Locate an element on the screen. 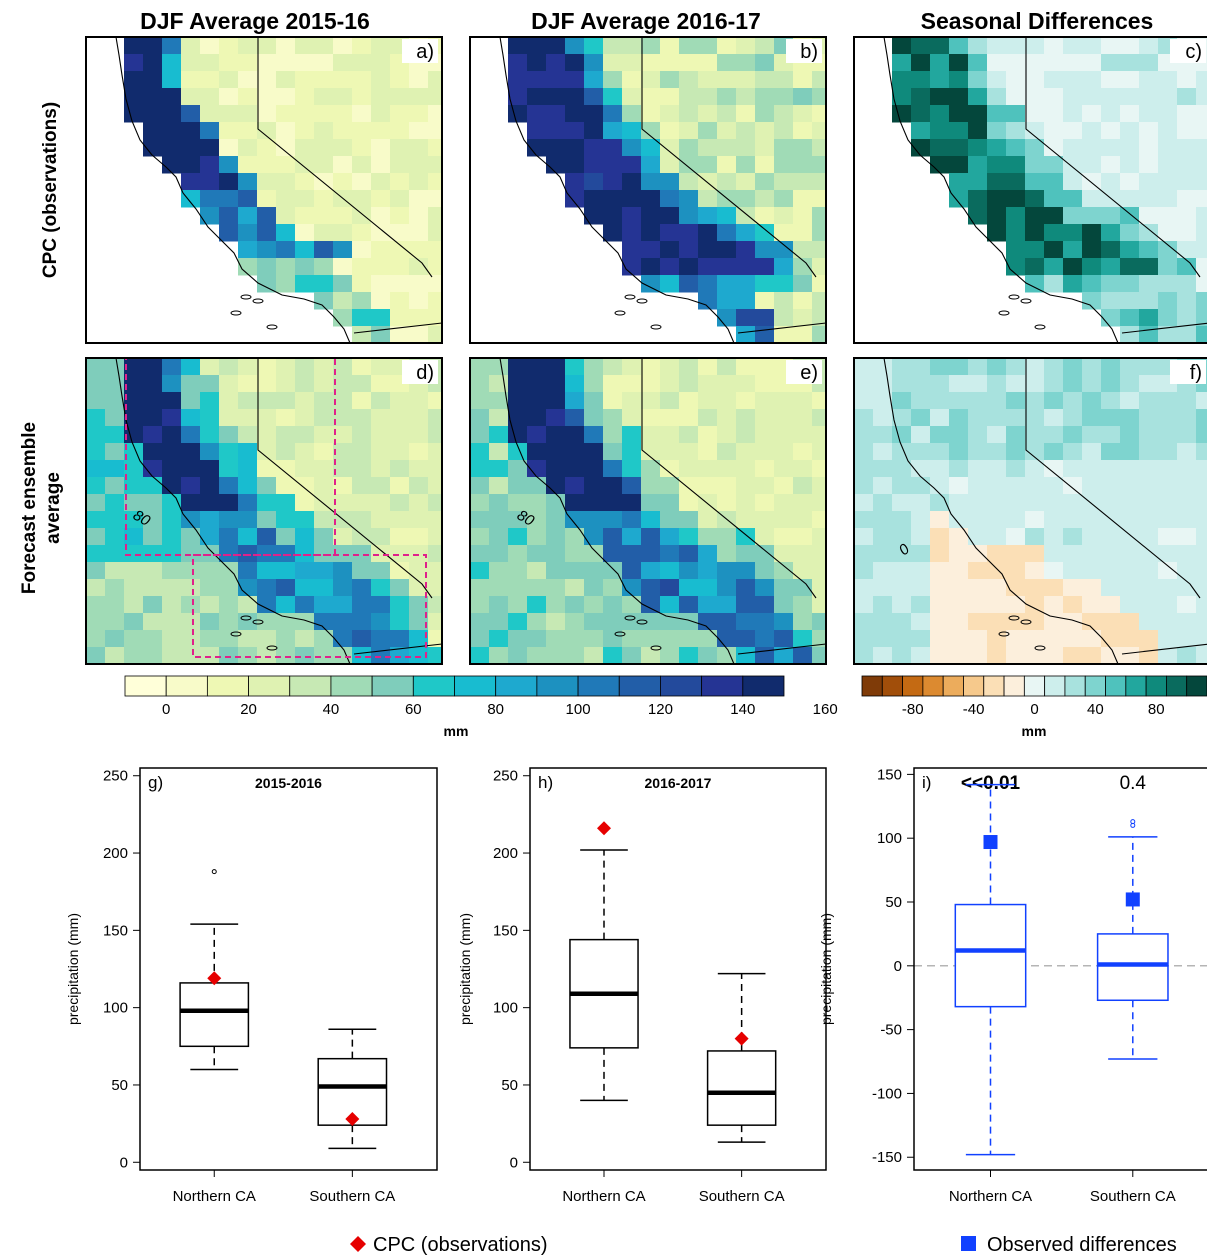 This screenshot has height=1255, width=1207. y-tick-label: 50 is located at coordinates (509, 1085).